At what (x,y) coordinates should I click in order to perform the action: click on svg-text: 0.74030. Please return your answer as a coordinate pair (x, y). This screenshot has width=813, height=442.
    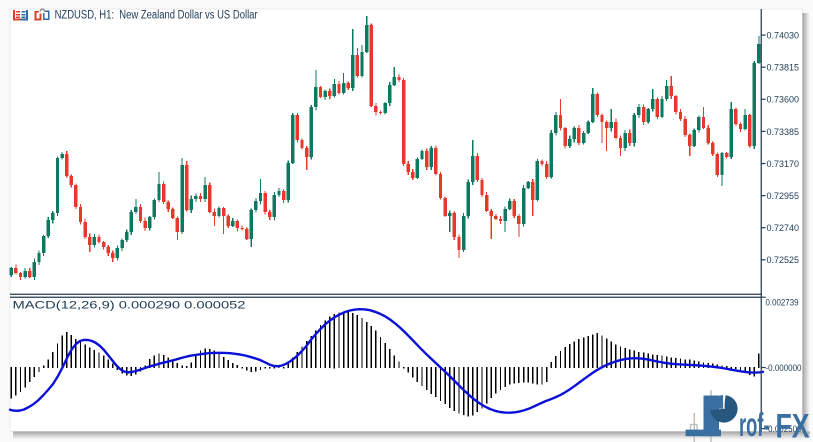
    Looking at the image, I should click on (783, 36).